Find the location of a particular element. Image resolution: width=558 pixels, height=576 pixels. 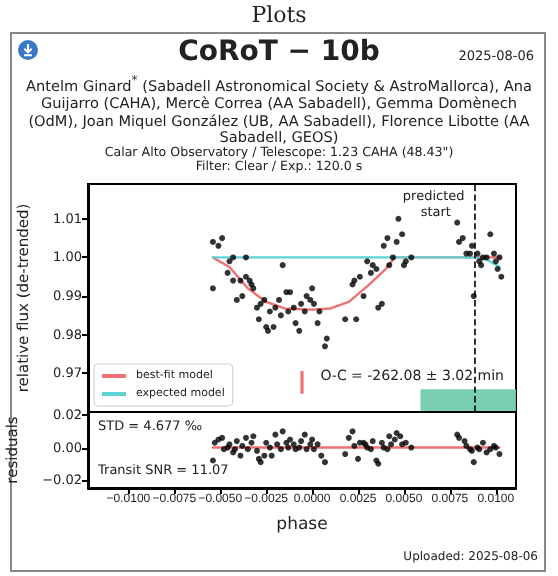

chart-title: CoRoT − 10b is located at coordinates (279, 52).